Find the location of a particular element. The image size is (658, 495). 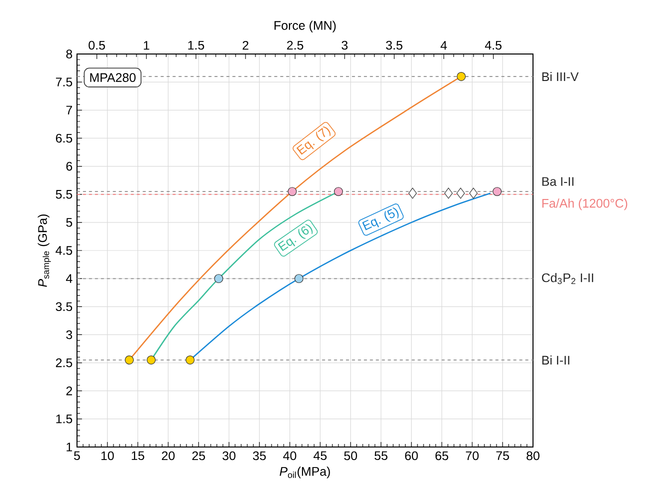

x-tick-label: 70 is located at coordinates (472, 455).